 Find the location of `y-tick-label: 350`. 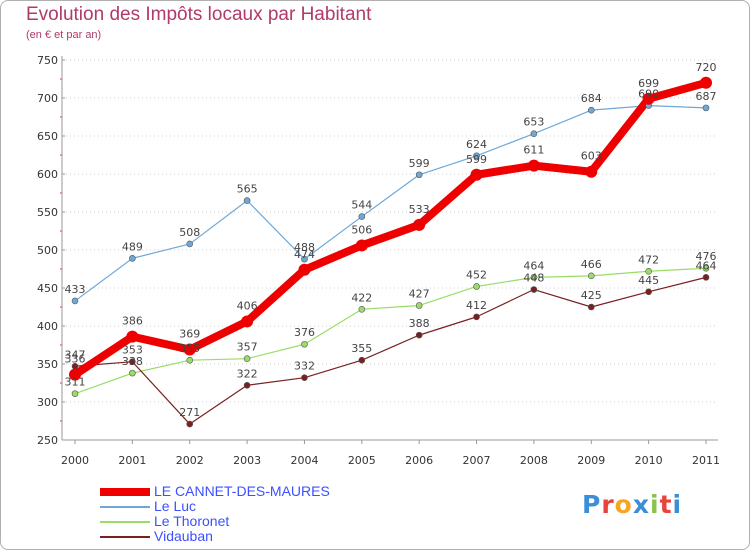

y-tick-label: 350 is located at coordinates (47, 364).